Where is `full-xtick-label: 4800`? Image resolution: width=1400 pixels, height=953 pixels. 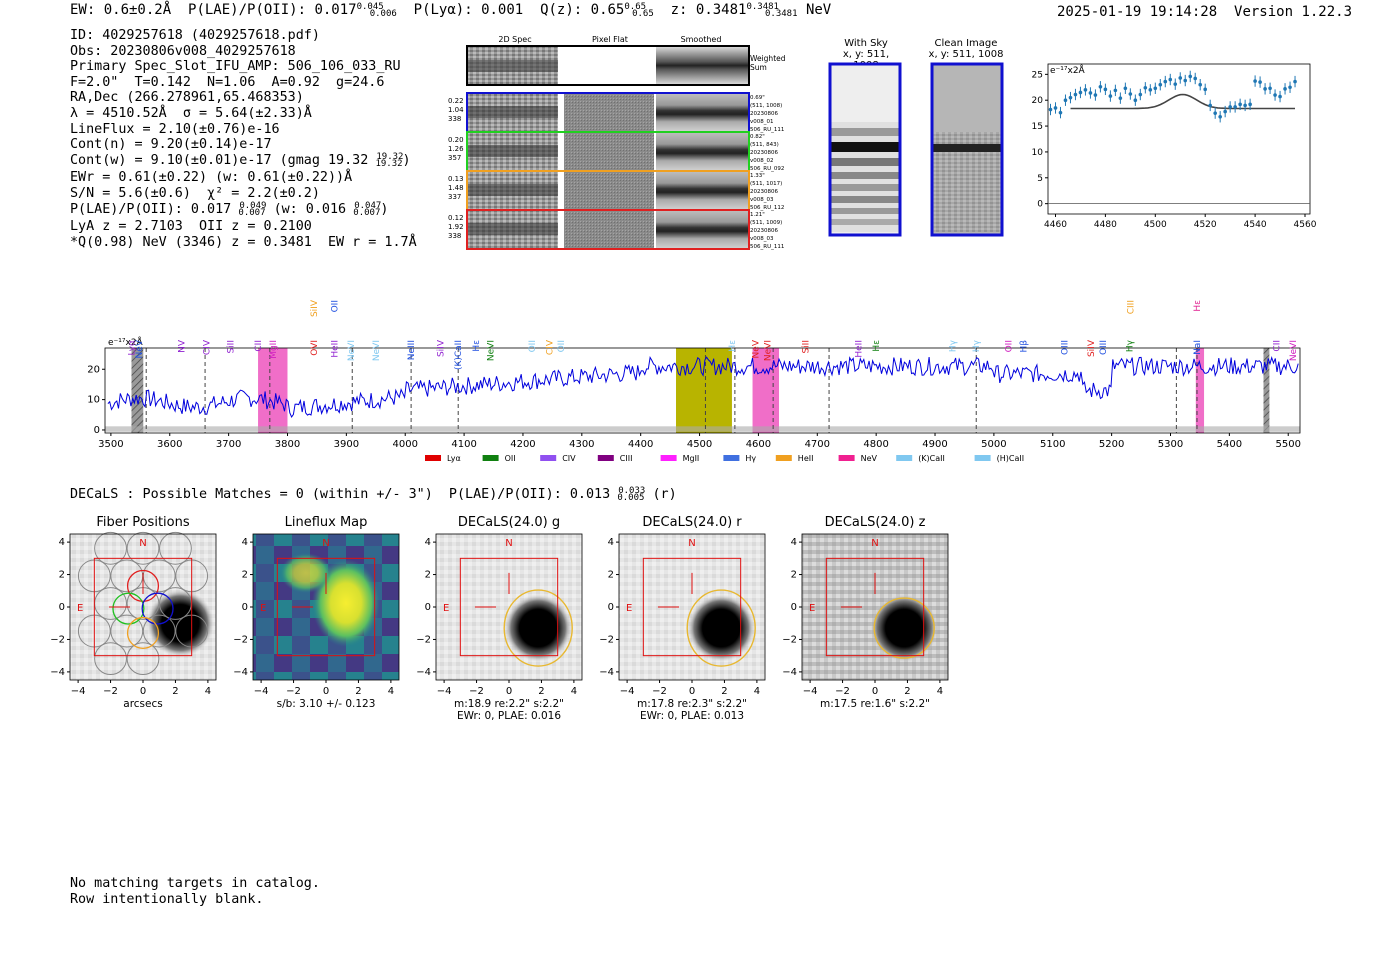
full-xtick-label: 4800 is located at coordinates (875, 444).